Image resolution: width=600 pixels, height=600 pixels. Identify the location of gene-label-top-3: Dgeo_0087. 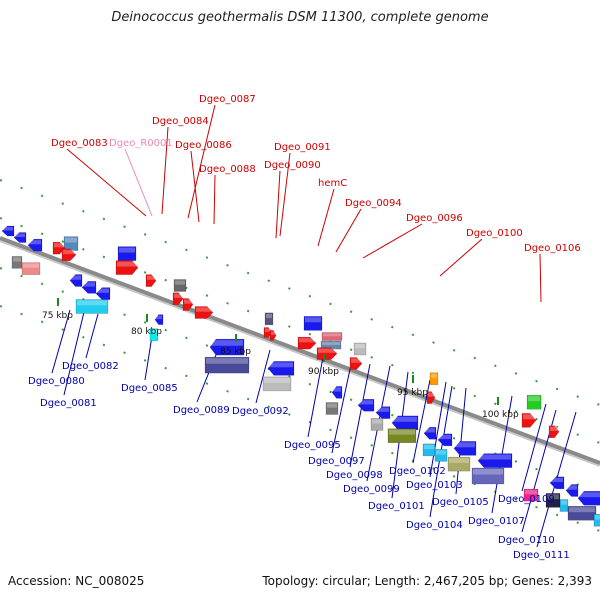
(227, 99).